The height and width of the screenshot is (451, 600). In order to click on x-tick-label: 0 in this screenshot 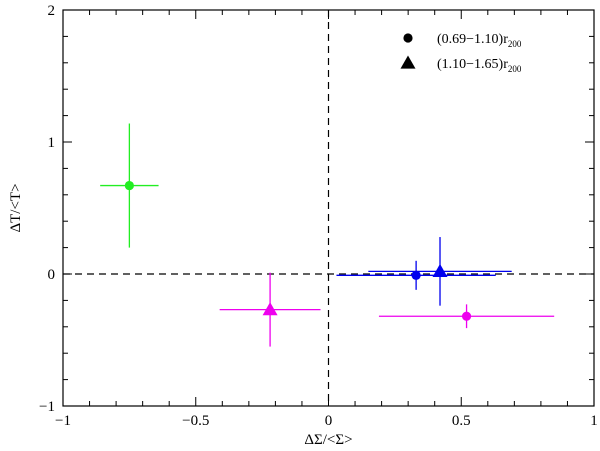, I will do `click(329, 421)`.